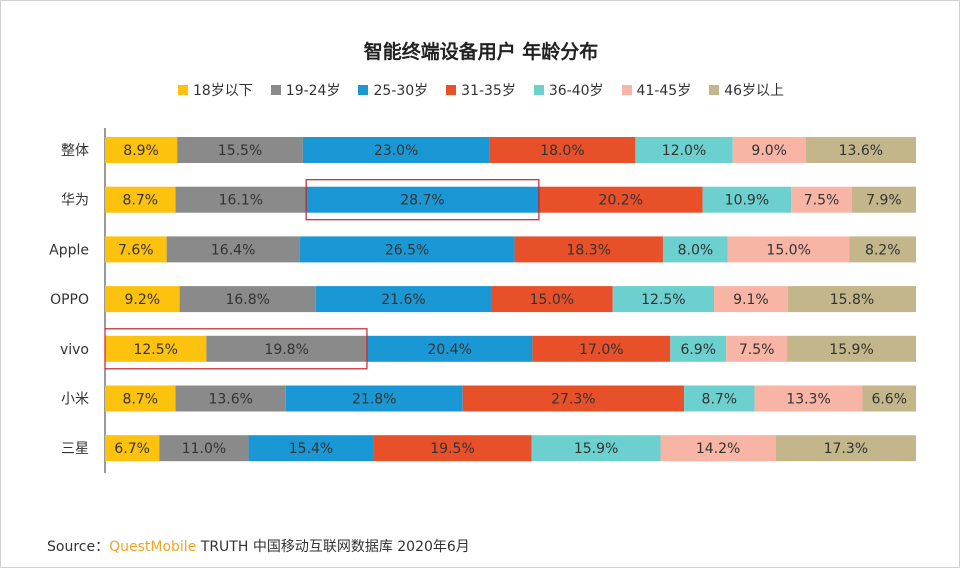  I want to click on data-label: 15.8%, so click(852, 300).